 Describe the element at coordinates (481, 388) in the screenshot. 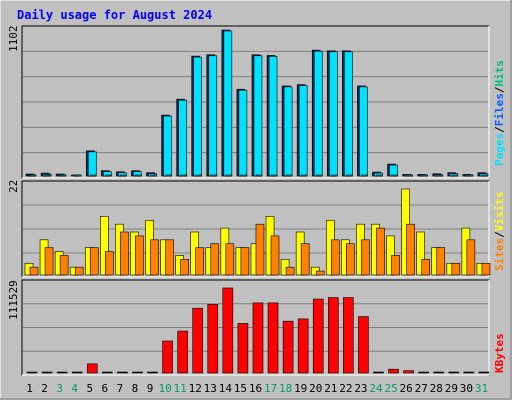

I see `x-tick-label: 31` at that location.